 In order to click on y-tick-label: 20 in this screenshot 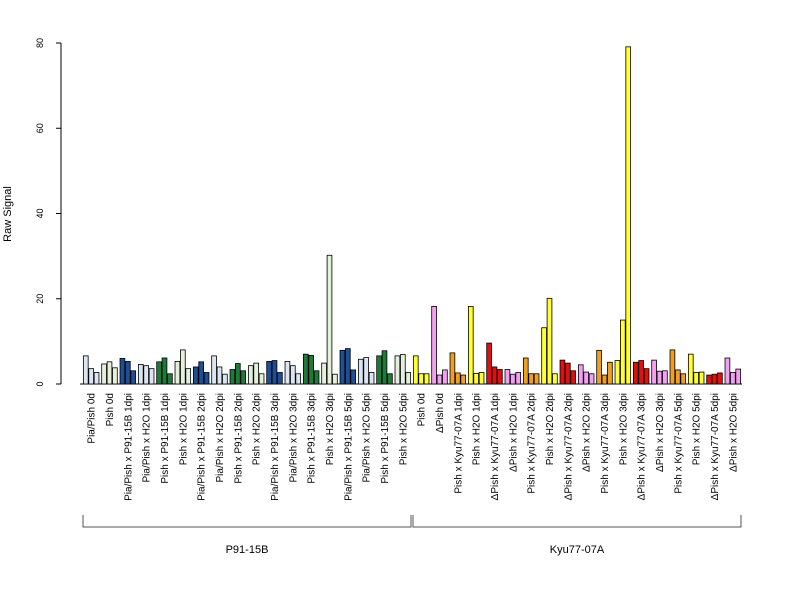, I will do `click(40, 299)`.